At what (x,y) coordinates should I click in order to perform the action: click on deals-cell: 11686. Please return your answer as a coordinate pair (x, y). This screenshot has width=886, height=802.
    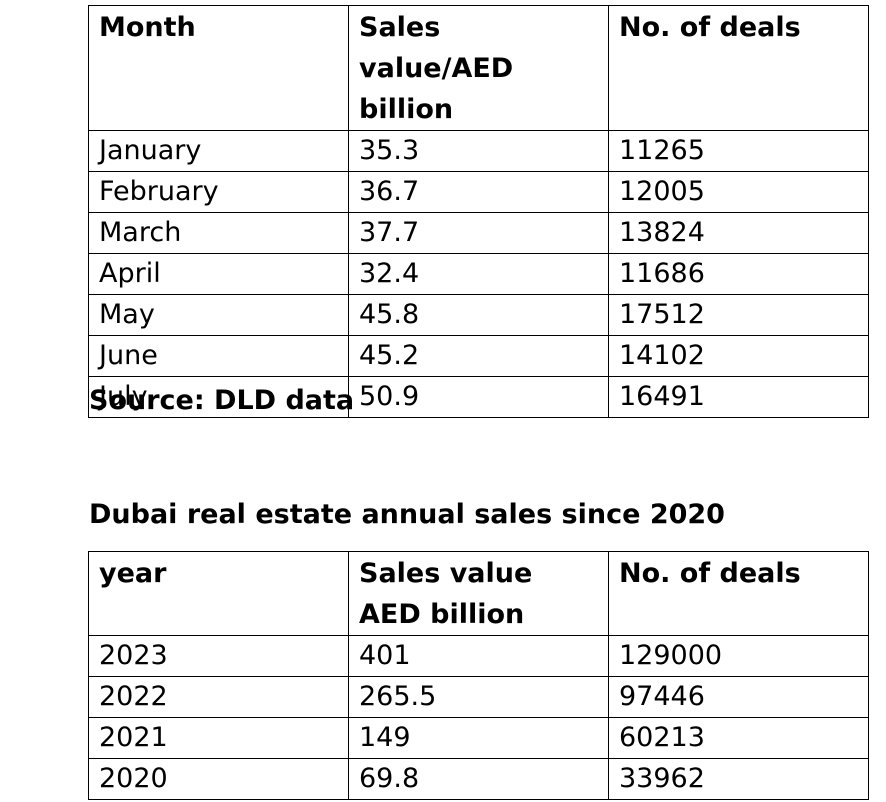
    Looking at the image, I should click on (738, 274).